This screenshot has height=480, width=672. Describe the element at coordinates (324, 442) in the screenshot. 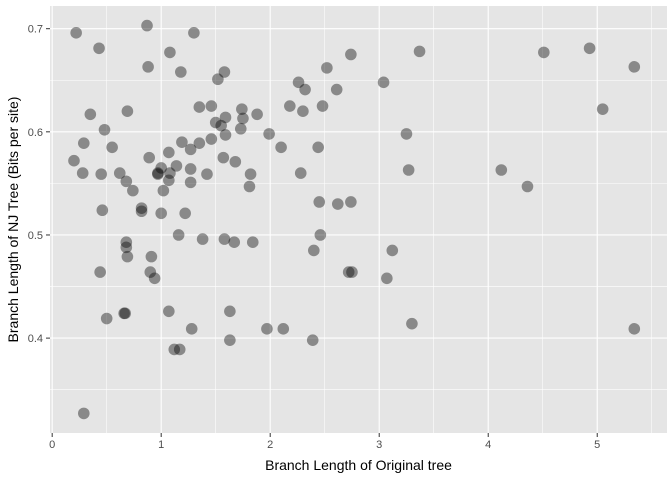

I see `x-axis: 0 1 2 3 4 5` at that location.